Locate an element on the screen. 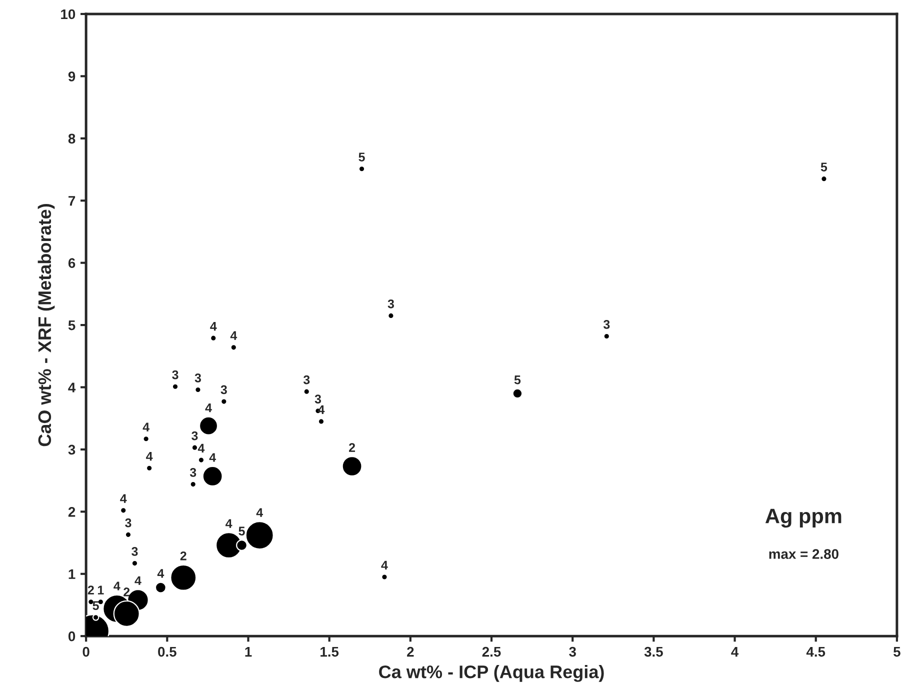 Image resolution: width=906 pixels, height=699 pixels. annotation: Ag ppm is located at coordinates (803, 518).